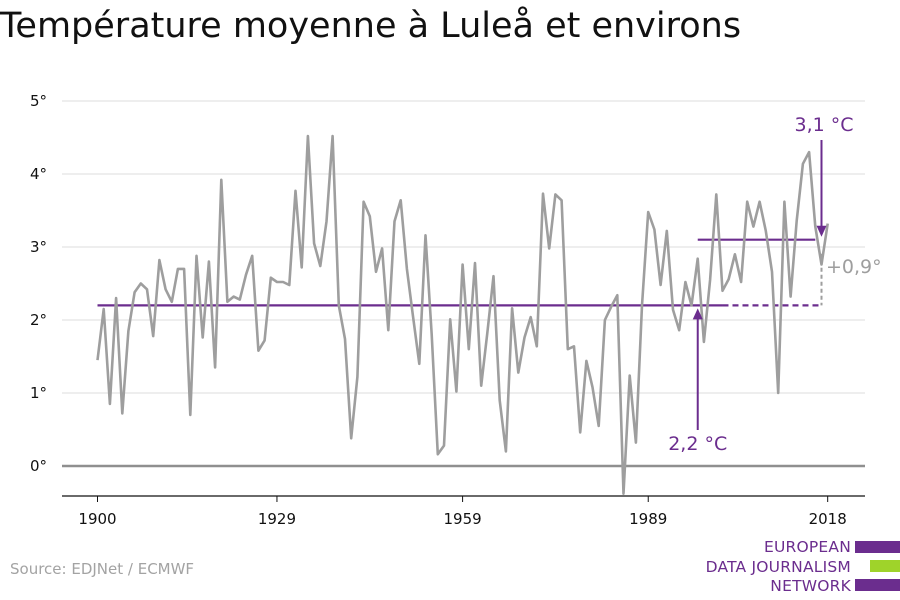 This screenshot has height=600, width=900. Describe the element at coordinates (38, 101) in the screenshot. I see `y-tick-label: 5°` at that location.